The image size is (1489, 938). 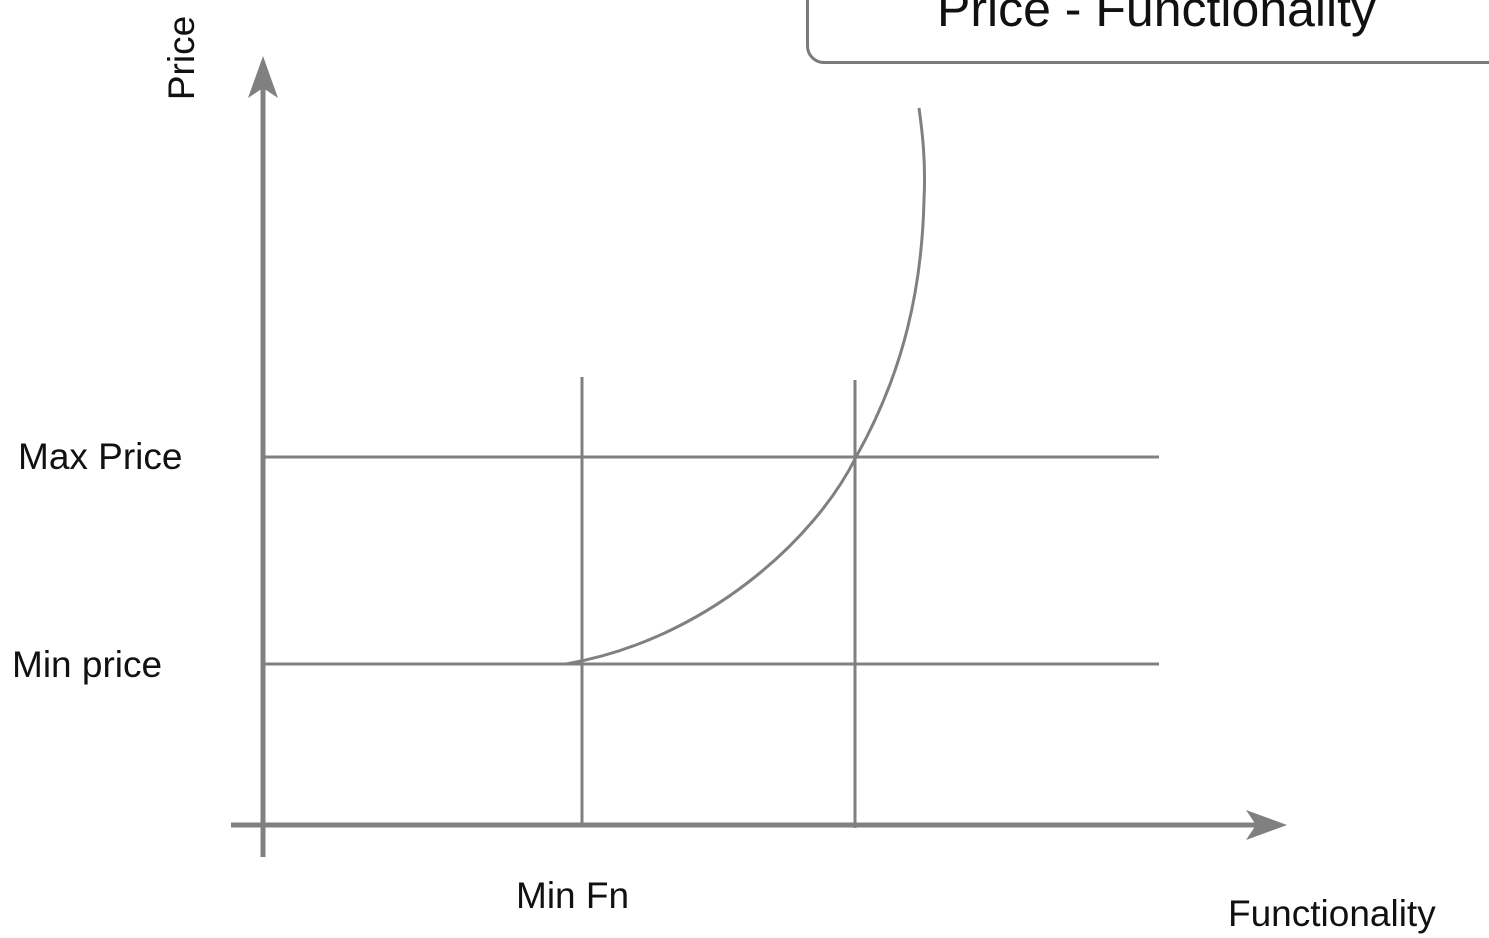 What do you see at coordinates (100, 456) in the screenshot?
I see `max-price-label: Max Price` at bounding box center [100, 456].